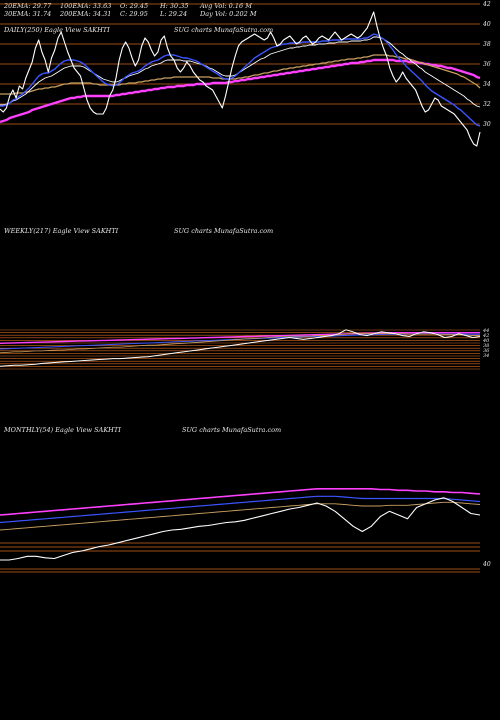 This screenshot has width=500, height=720. Describe the element at coordinates (486, 564) in the screenshot. I see `monthly-tick-label-0: 40` at that location.